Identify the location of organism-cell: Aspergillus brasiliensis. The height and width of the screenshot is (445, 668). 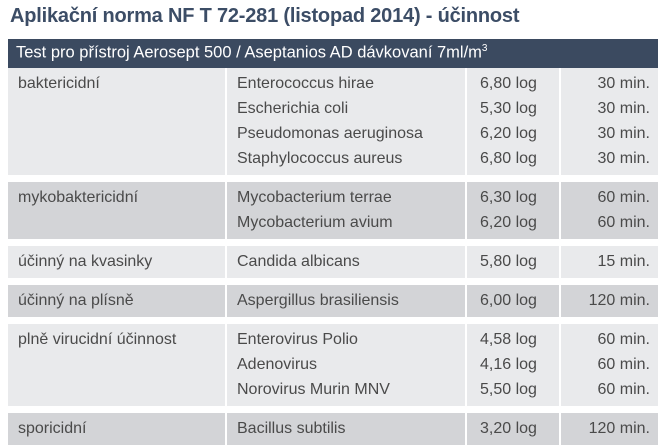
(346, 301).